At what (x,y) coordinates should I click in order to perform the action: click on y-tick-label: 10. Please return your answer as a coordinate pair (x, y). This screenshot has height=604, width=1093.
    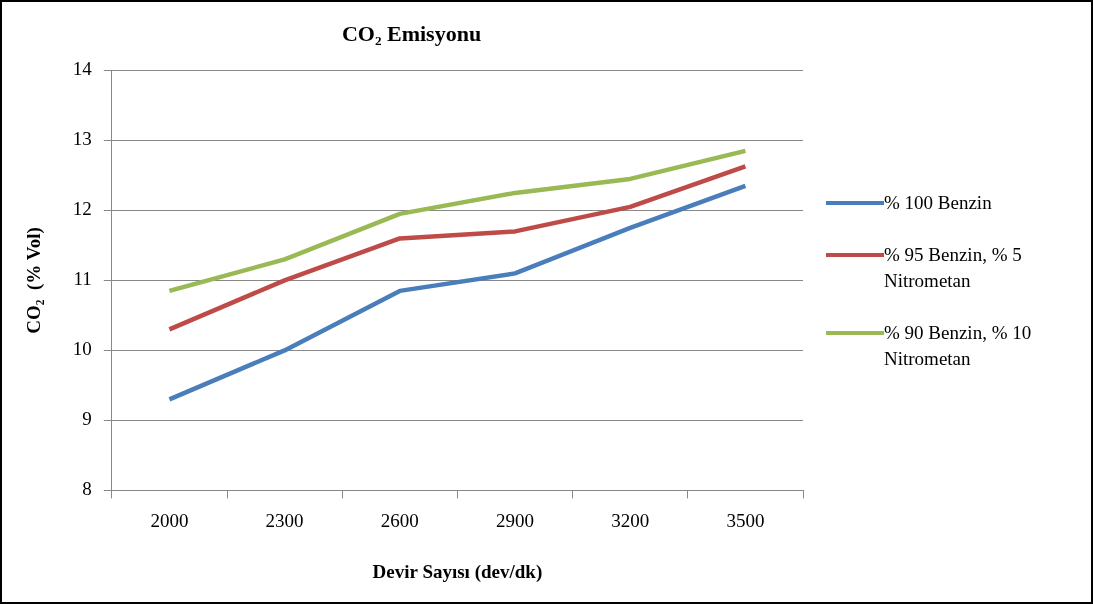
    Looking at the image, I should click on (82, 349).